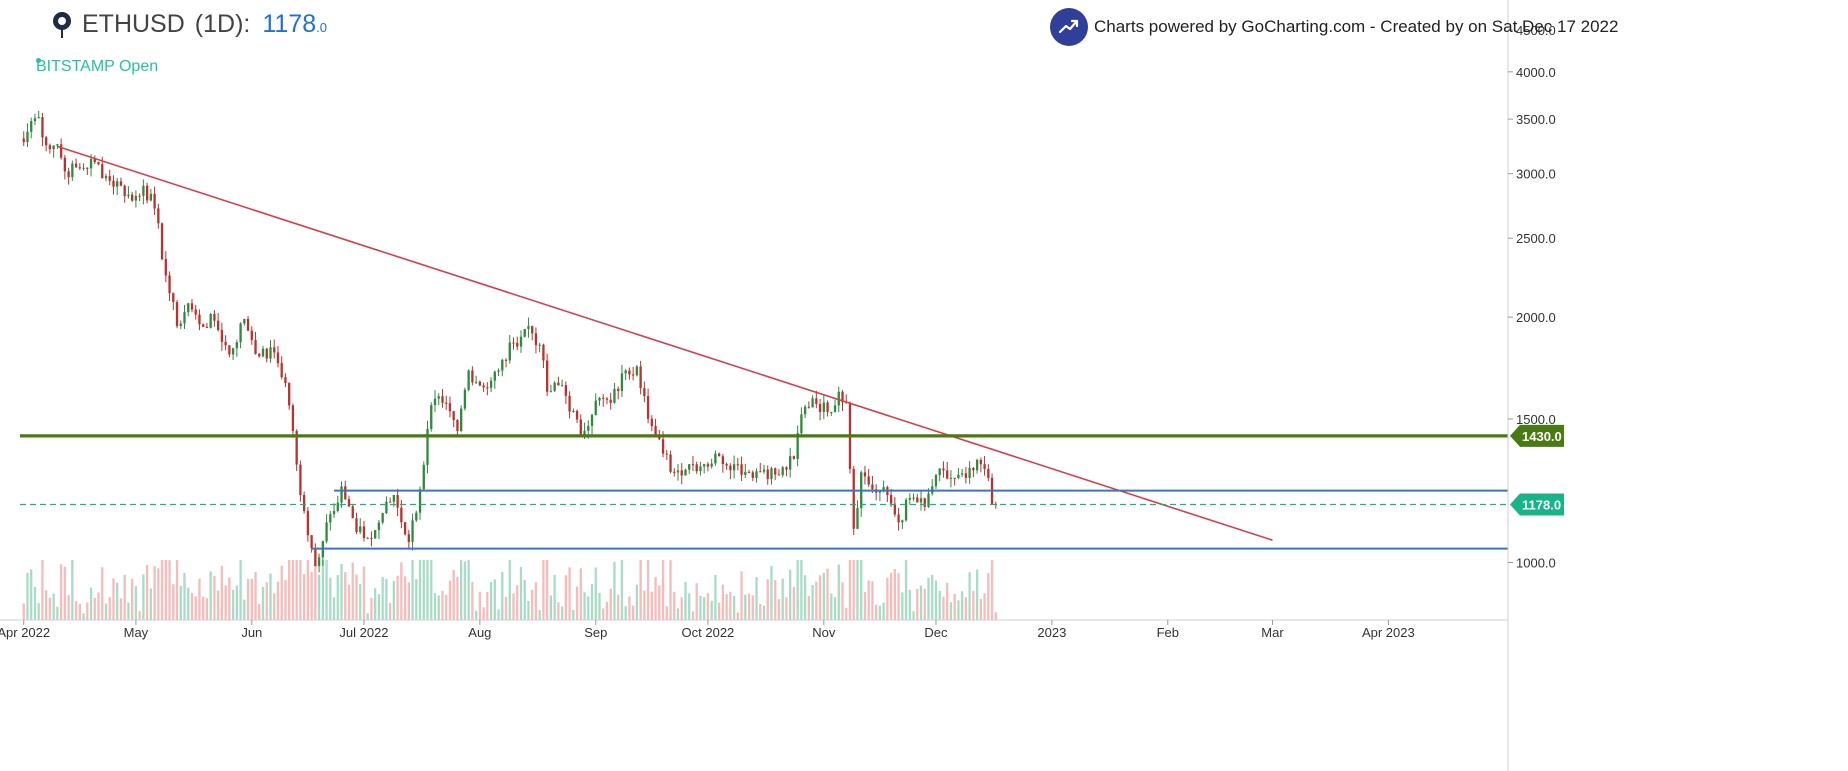 This screenshot has height=771, width=1848. I want to click on y-tick-label: 3000.0, so click(1536, 174).